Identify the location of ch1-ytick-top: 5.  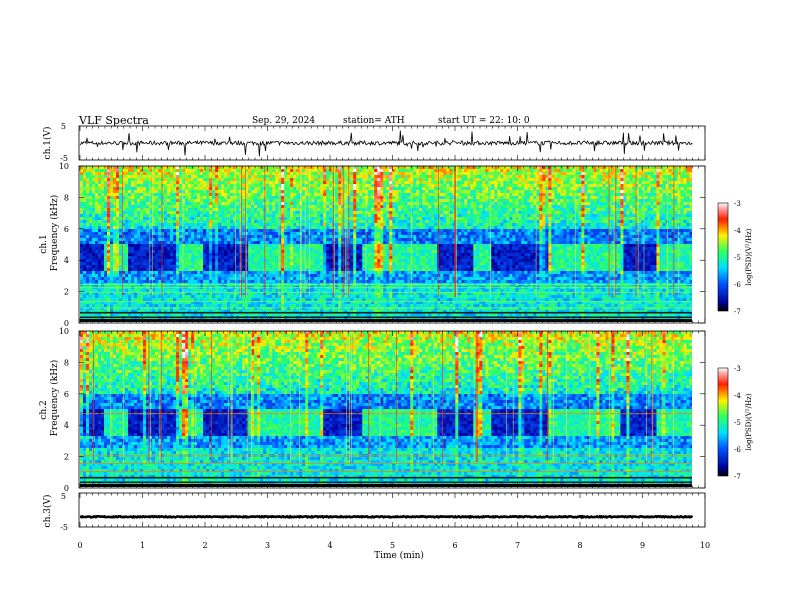
(63, 126).